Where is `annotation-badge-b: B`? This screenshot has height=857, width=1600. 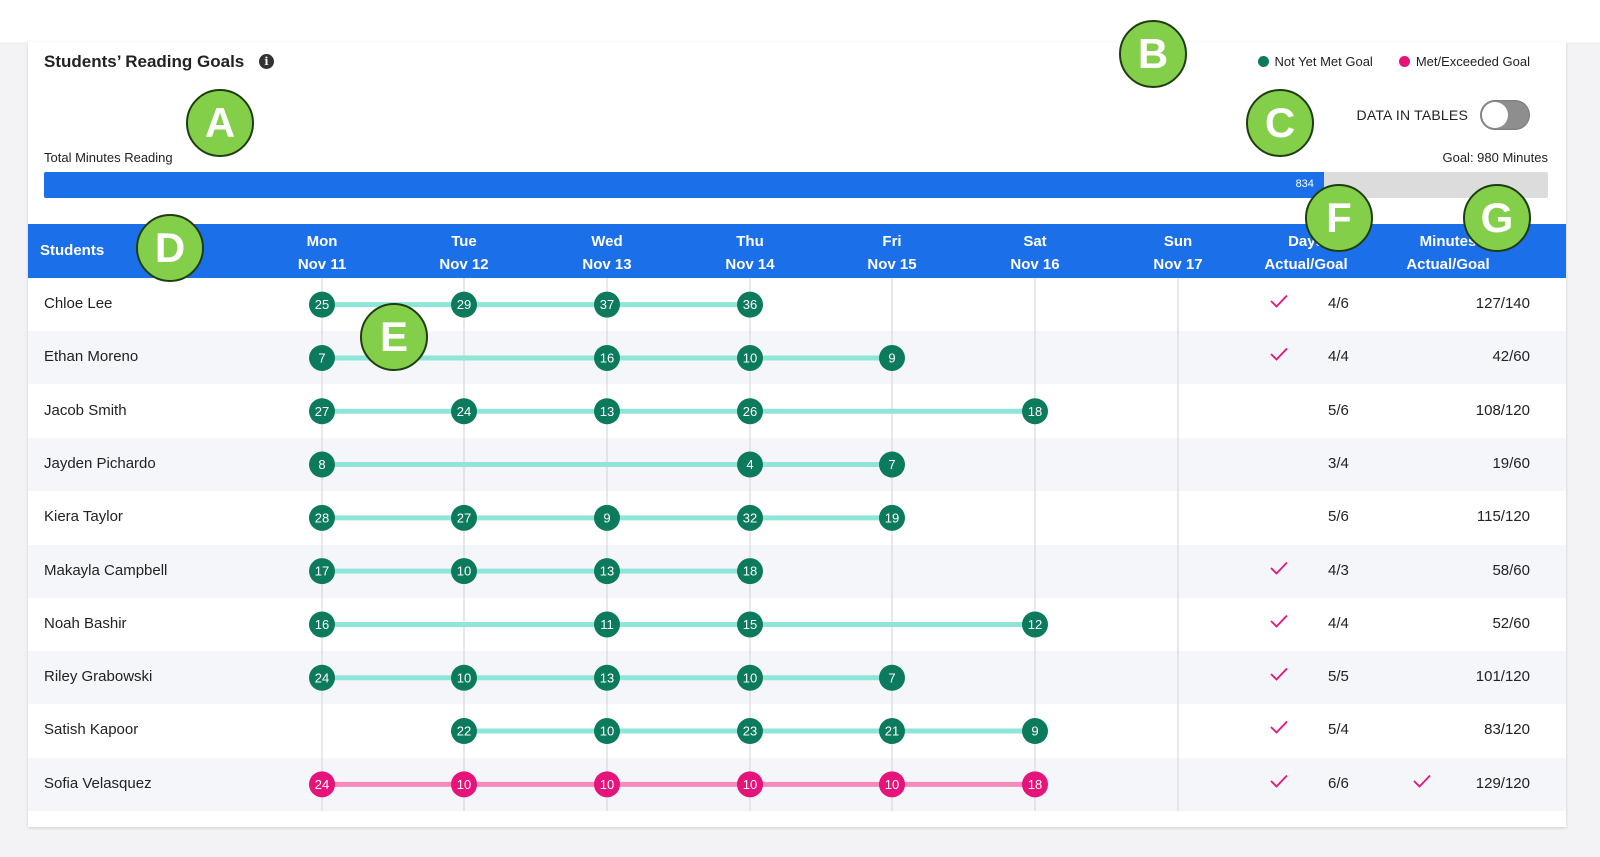 annotation-badge-b: B is located at coordinates (1153, 54).